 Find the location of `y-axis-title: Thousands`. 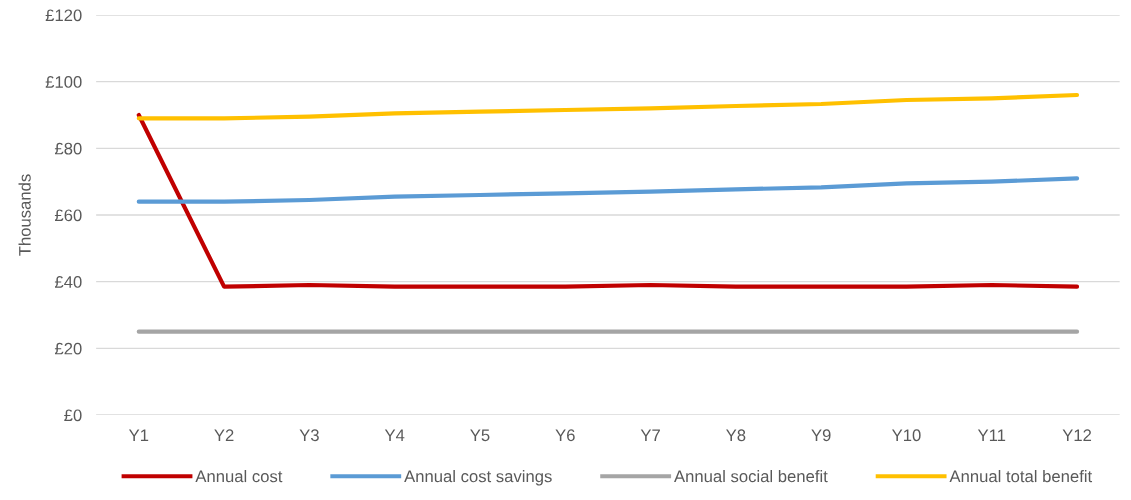

y-axis-title: Thousands is located at coordinates (24, 215).